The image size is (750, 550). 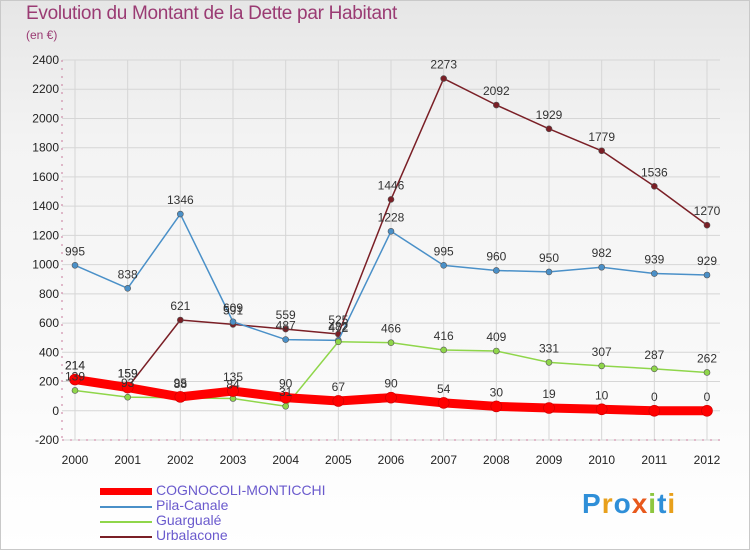 What do you see at coordinates (607, 503) in the screenshot?
I see `logo-letter: r` at bounding box center [607, 503].